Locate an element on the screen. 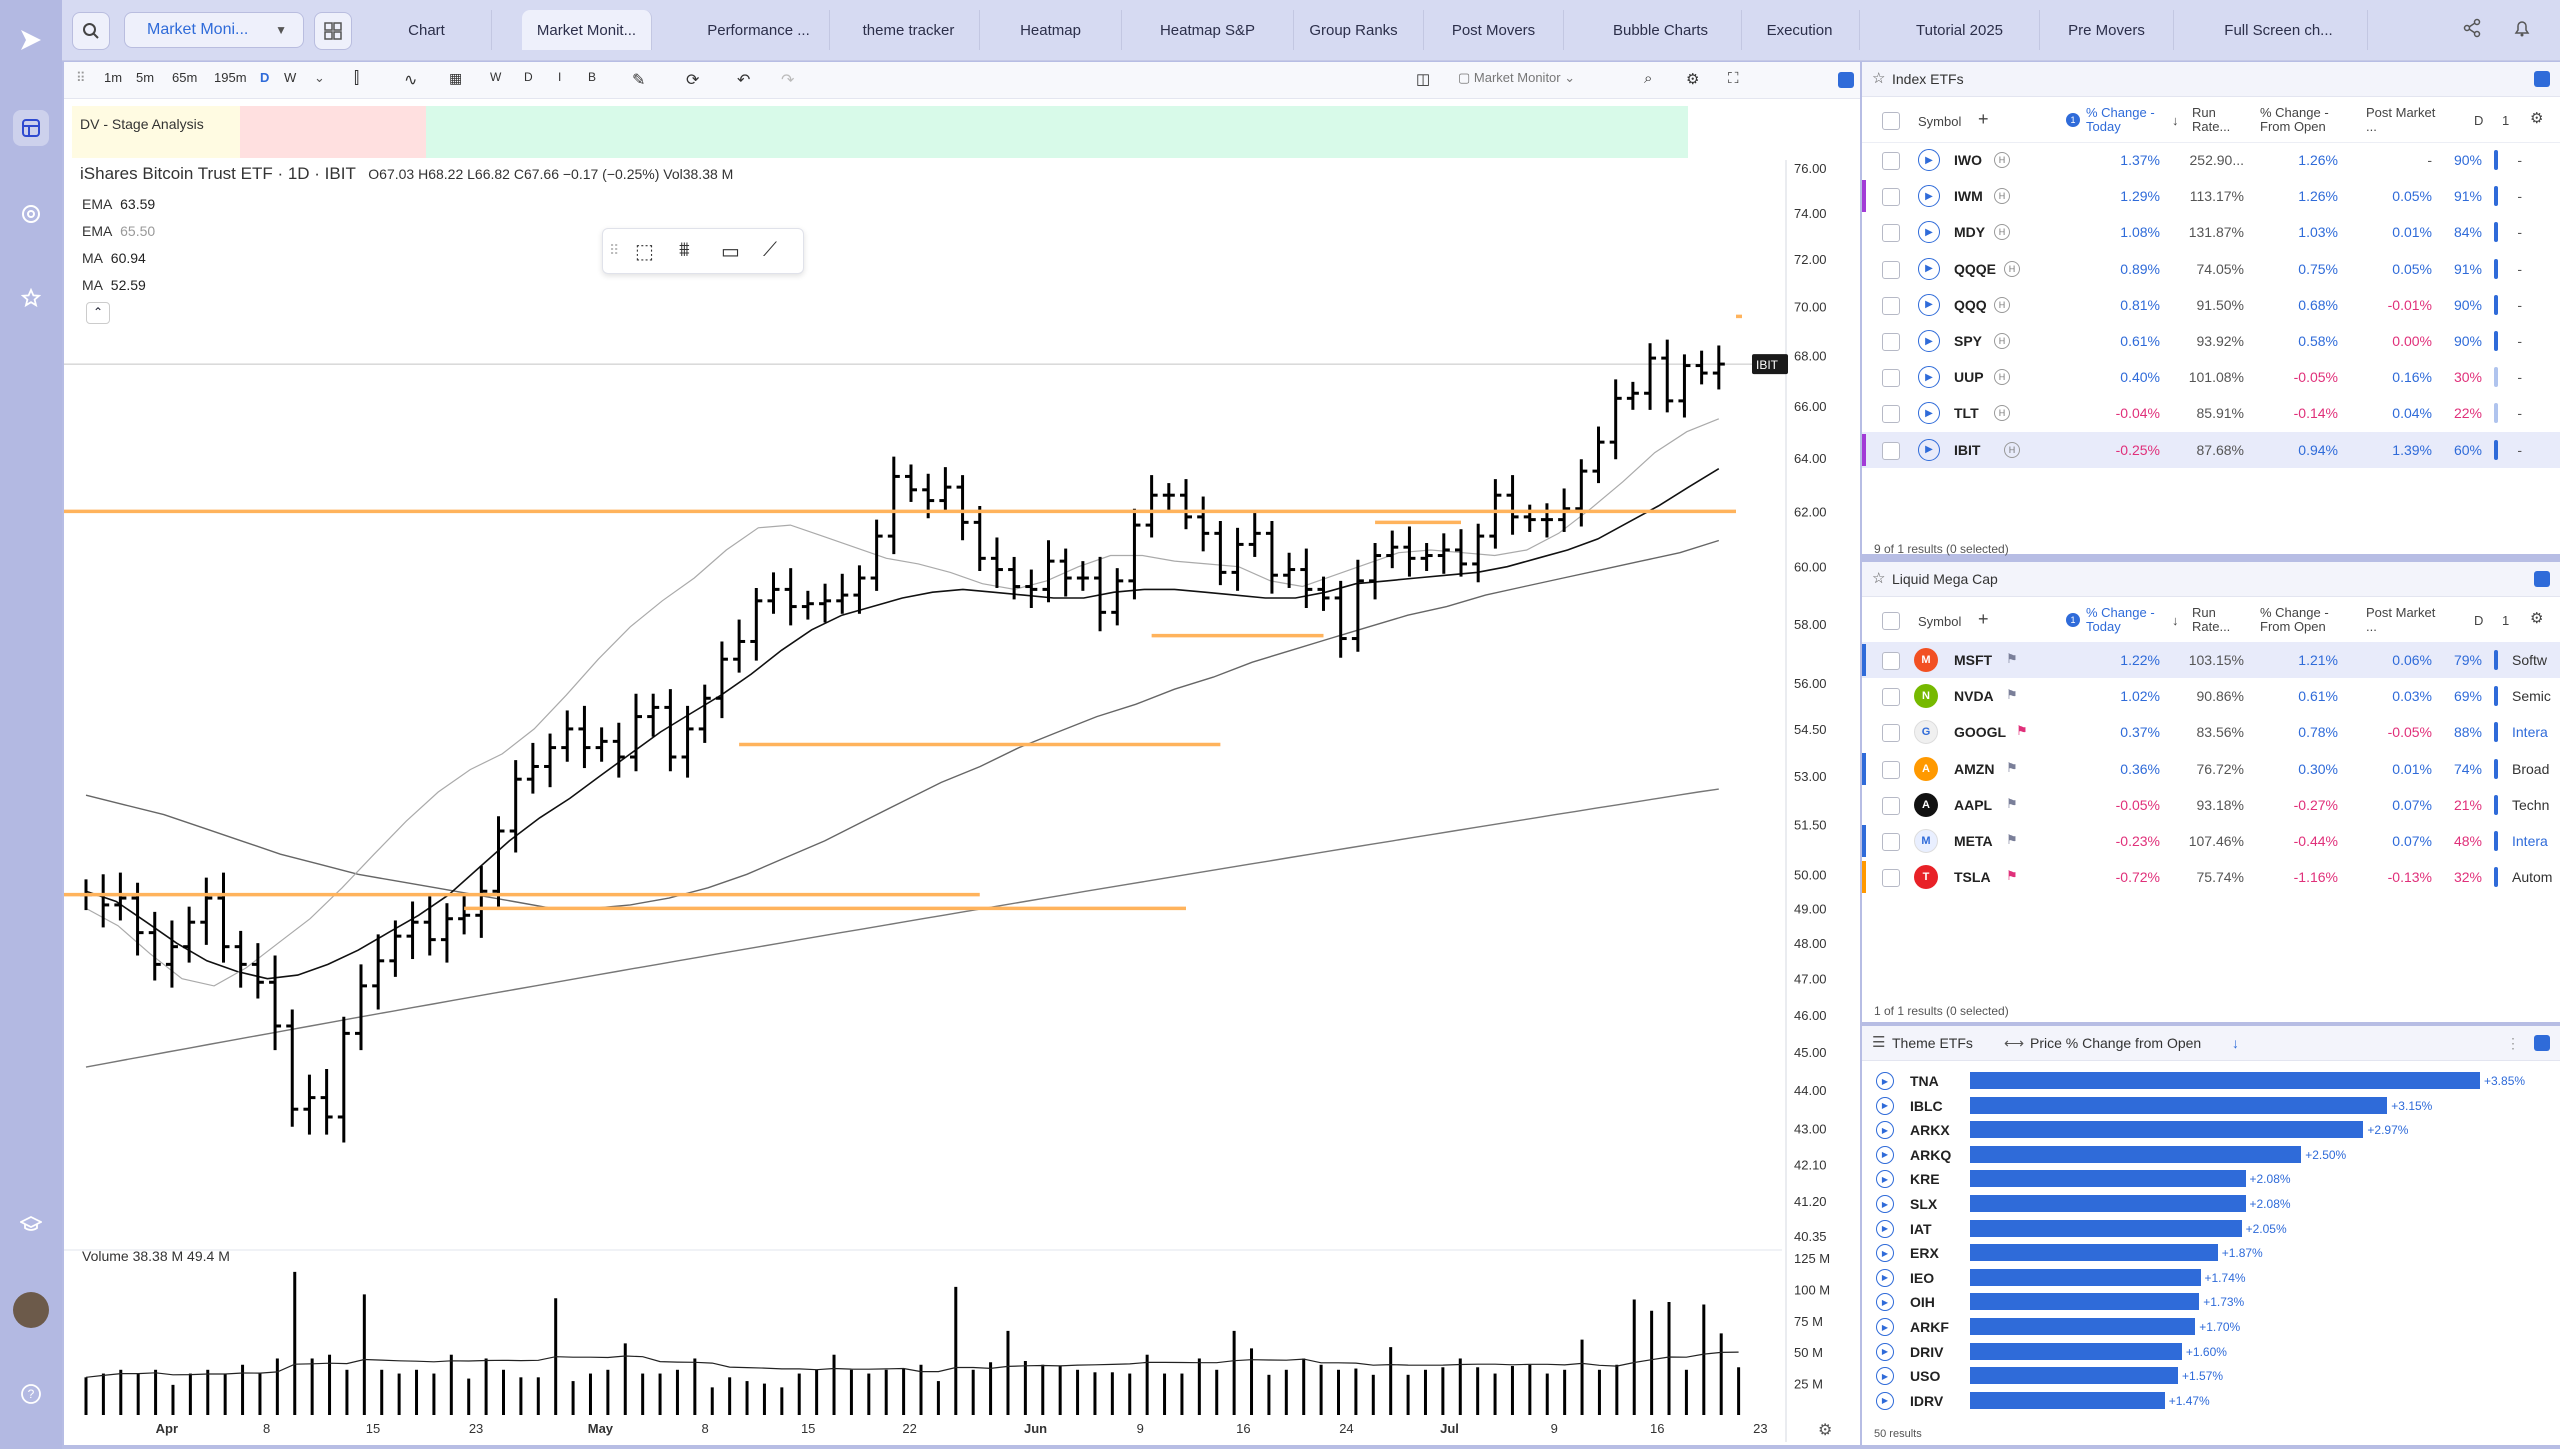  table-row: M META ⚑ -0.23% 107.46% -0.44% 0.07% 48% Intera is located at coordinates (2211, 841).